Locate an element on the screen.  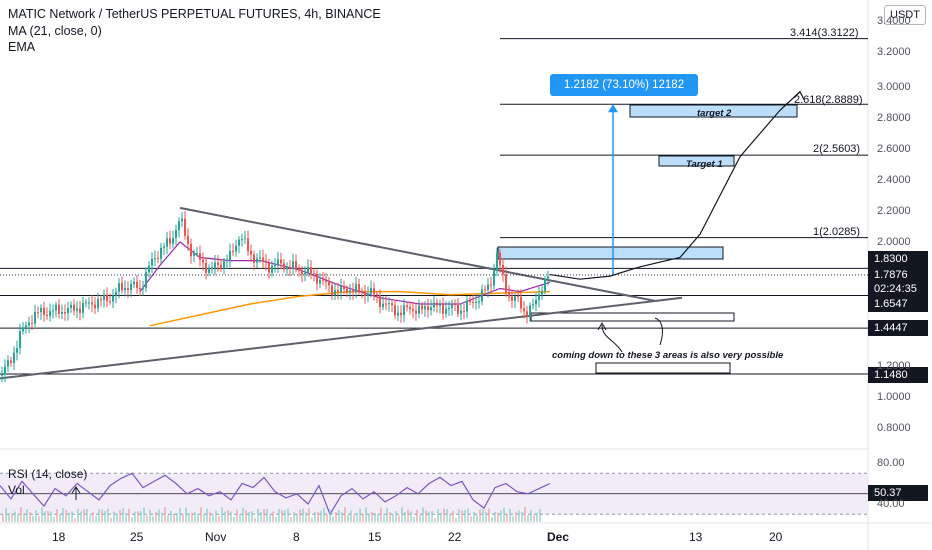
target-1-label: Target 1 is located at coordinates (704, 164).